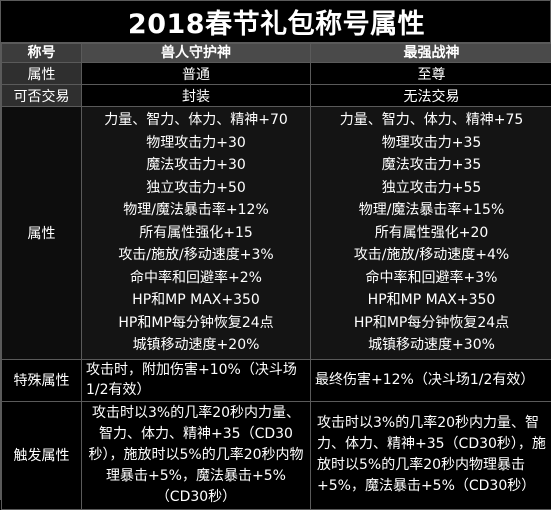 Image resolution: width=551 pixels, height=510 pixels. Describe the element at coordinates (431, 74) in the screenshot. I see `grade-war-god: 至尊` at that location.